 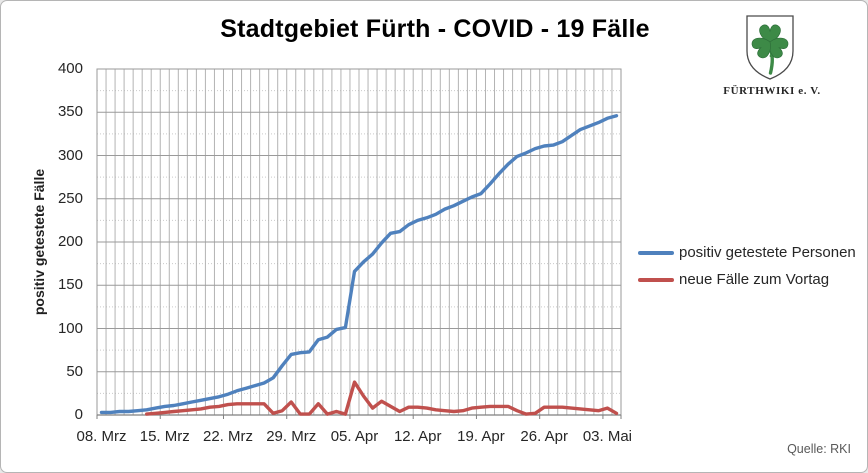 I want to click on legend-label: positiv getestete Personen, so click(x=767, y=252).